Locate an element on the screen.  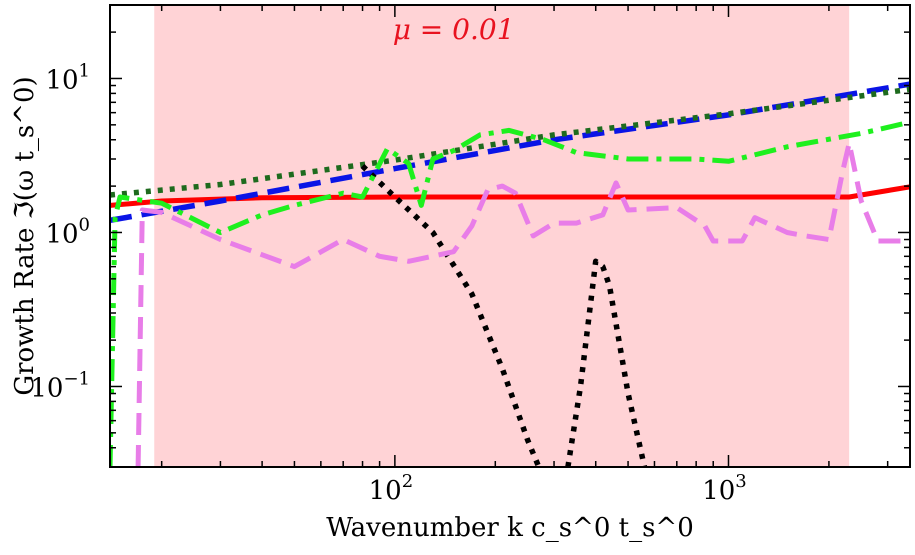
y-axis-title: Growth Rate ℑ(ω t_s^0) is located at coordinates (25, 235).